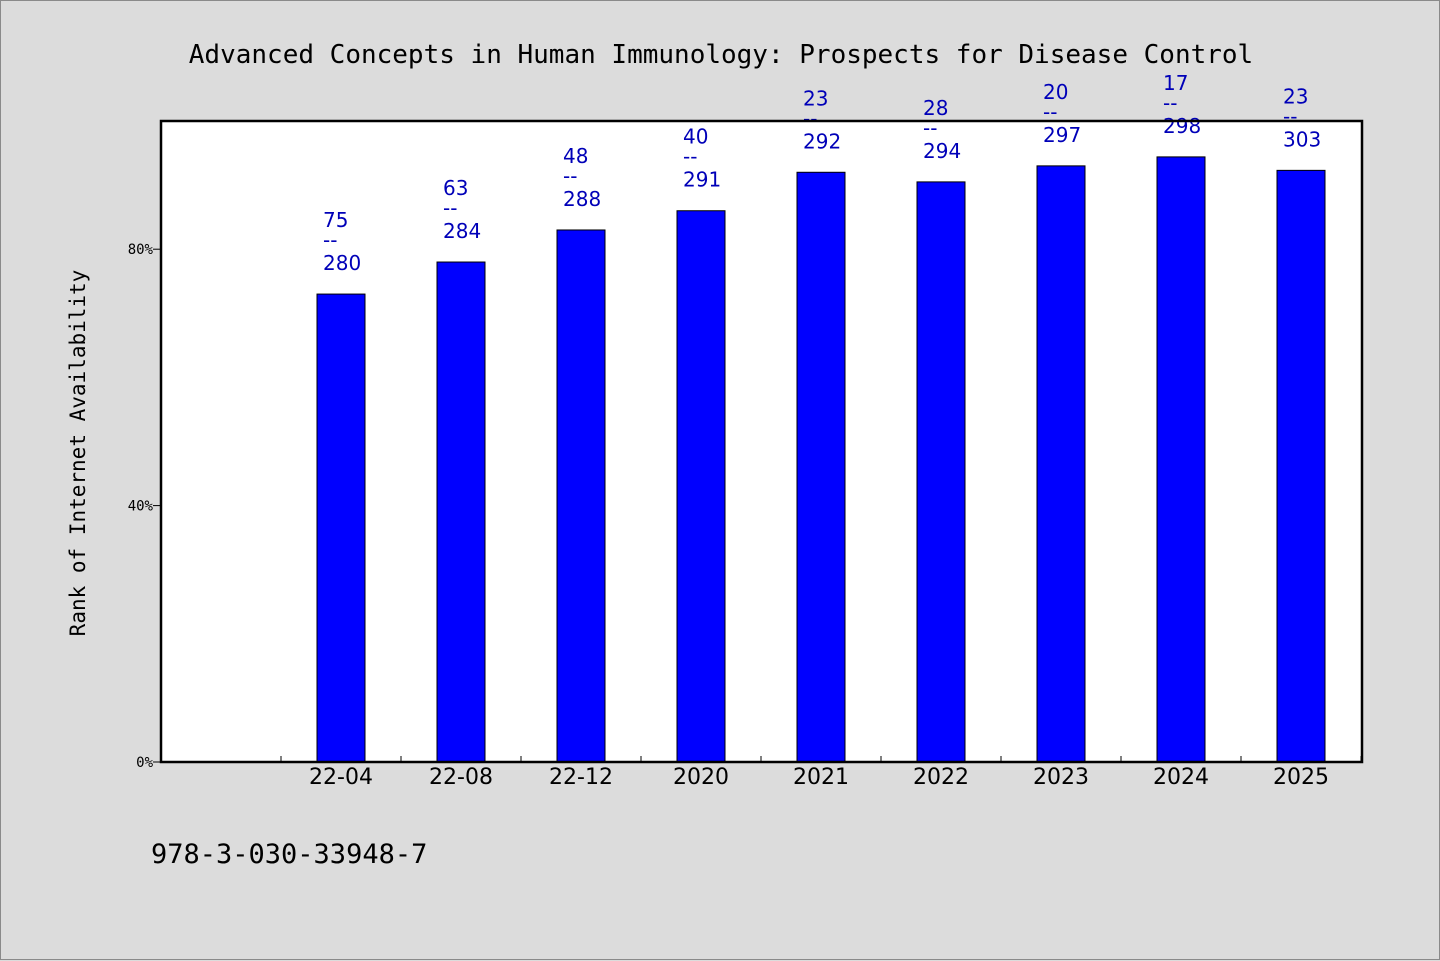  What do you see at coordinates (581, 777) in the screenshot?
I see `x-tick-label: 22-12` at bounding box center [581, 777].